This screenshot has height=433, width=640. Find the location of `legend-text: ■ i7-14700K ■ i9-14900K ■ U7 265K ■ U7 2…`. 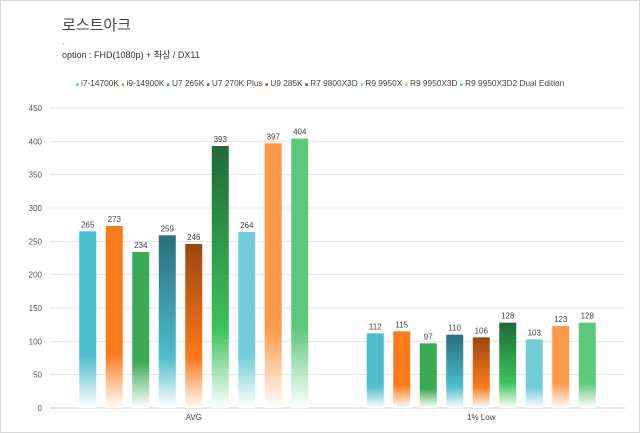

legend-text: ■ i7-14700K ■ i9-14900K ■ U7 265K ■ U7 2… is located at coordinates (320, 83).